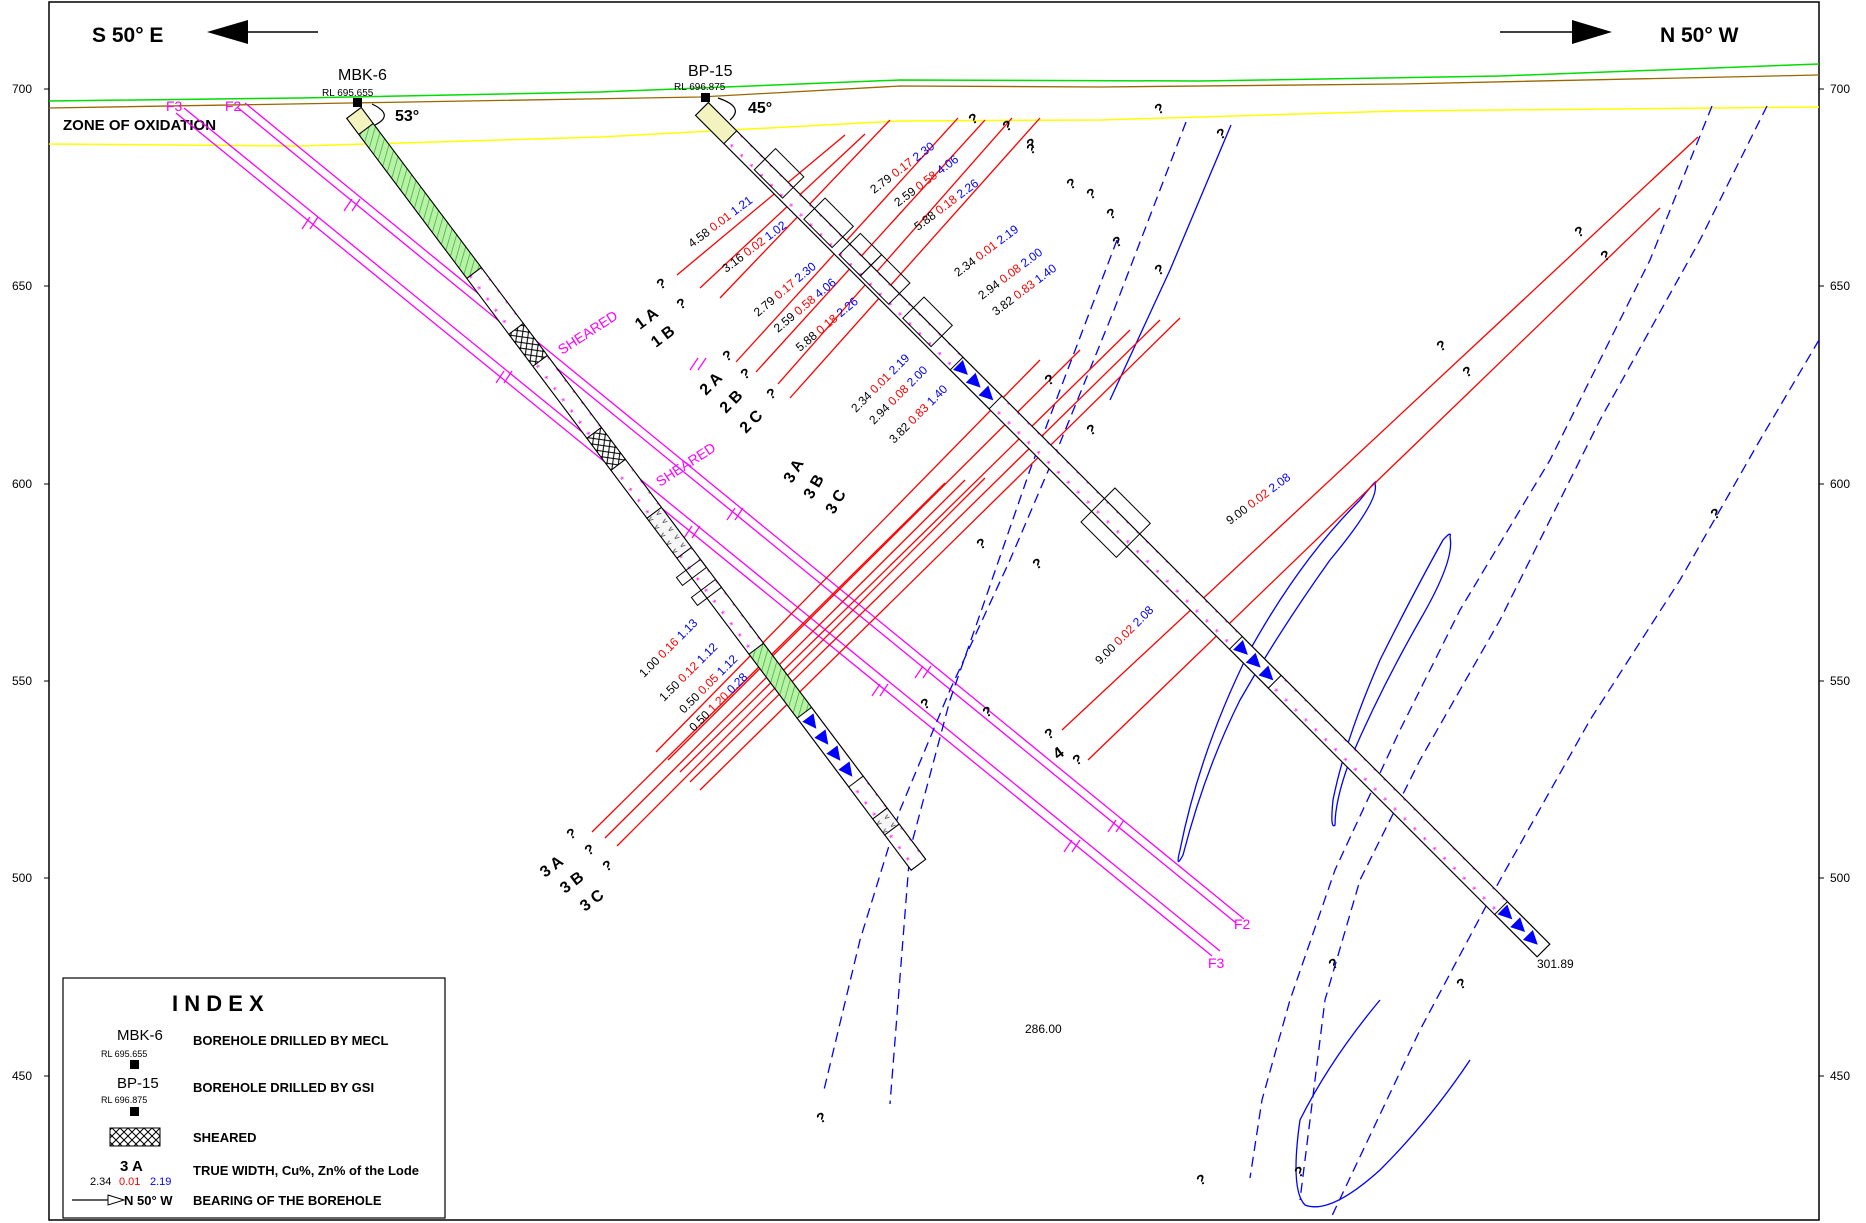 The height and width of the screenshot is (1223, 1866). I want to click on mbk6-green-zone-lower, so click(780, 680).